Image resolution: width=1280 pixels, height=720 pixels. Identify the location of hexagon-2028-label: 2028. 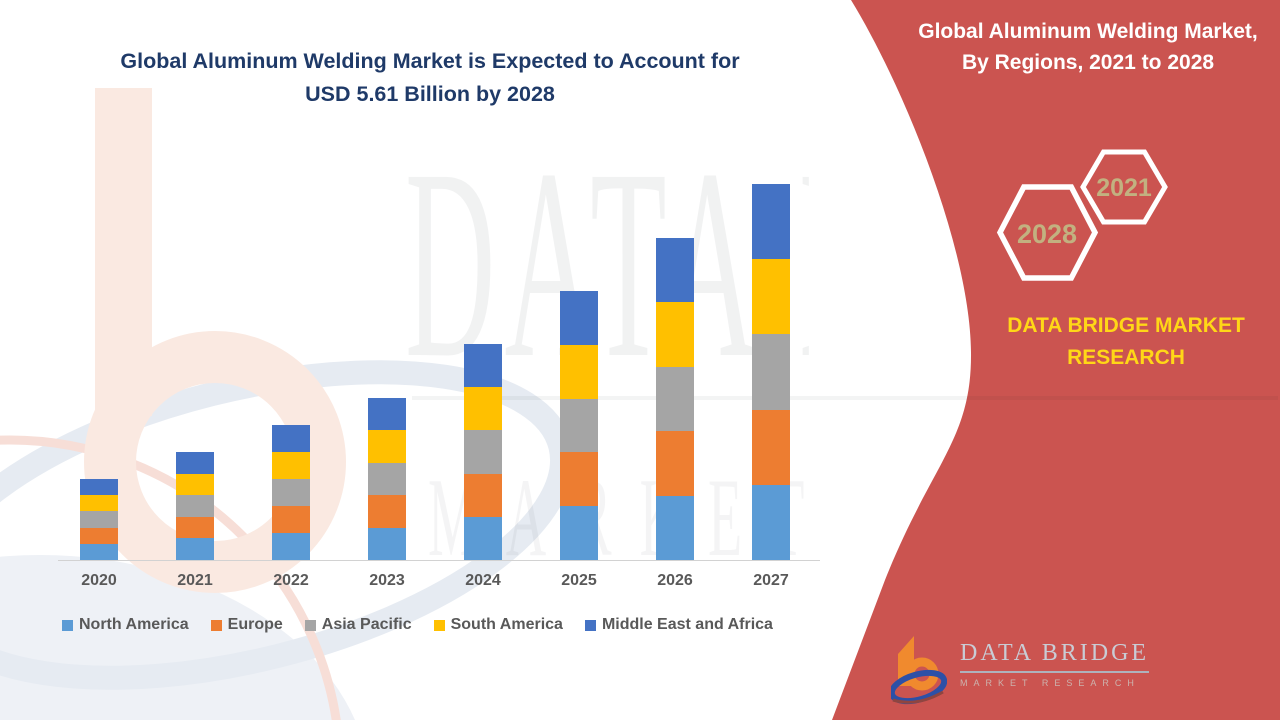
(1047, 234).